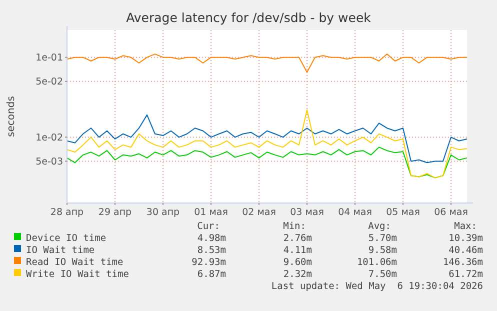  Describe the element at coordinates (208, 226) in the screenshot. I see `text: Cur:` at that location.